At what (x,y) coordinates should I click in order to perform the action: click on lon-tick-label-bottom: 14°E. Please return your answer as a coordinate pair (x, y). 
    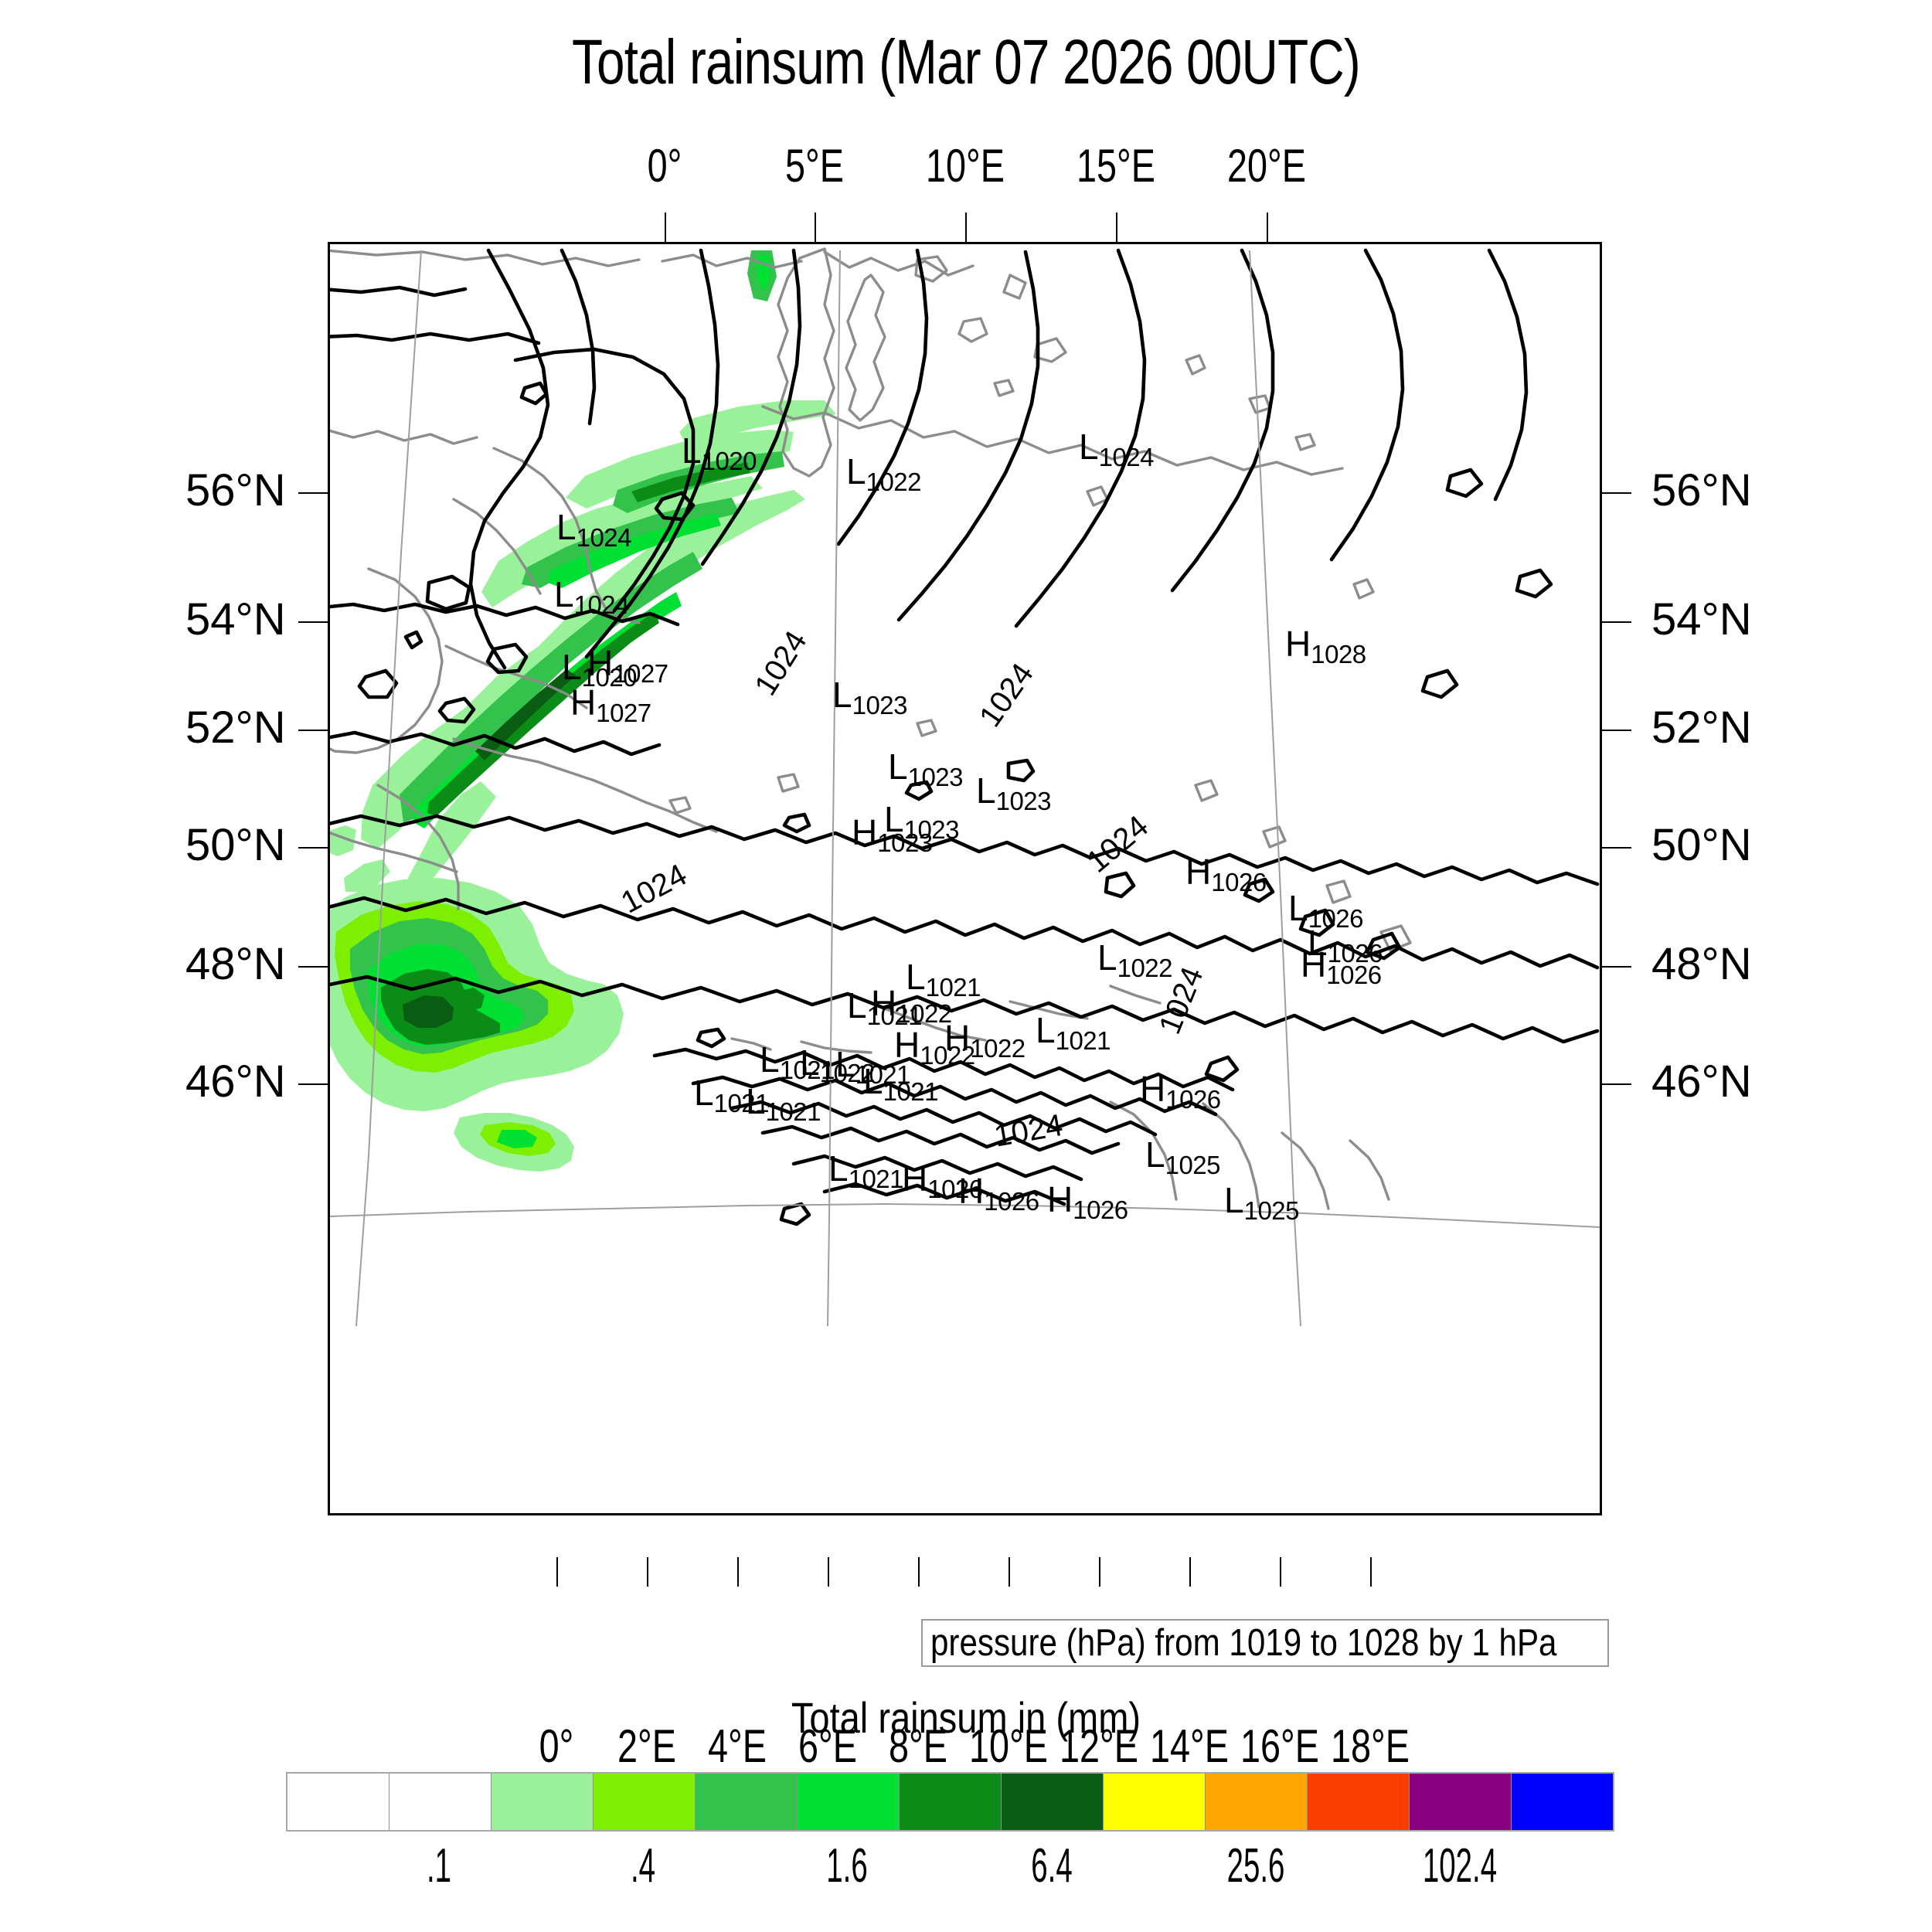
    Looking at the image, I should click on (1189, 1746).